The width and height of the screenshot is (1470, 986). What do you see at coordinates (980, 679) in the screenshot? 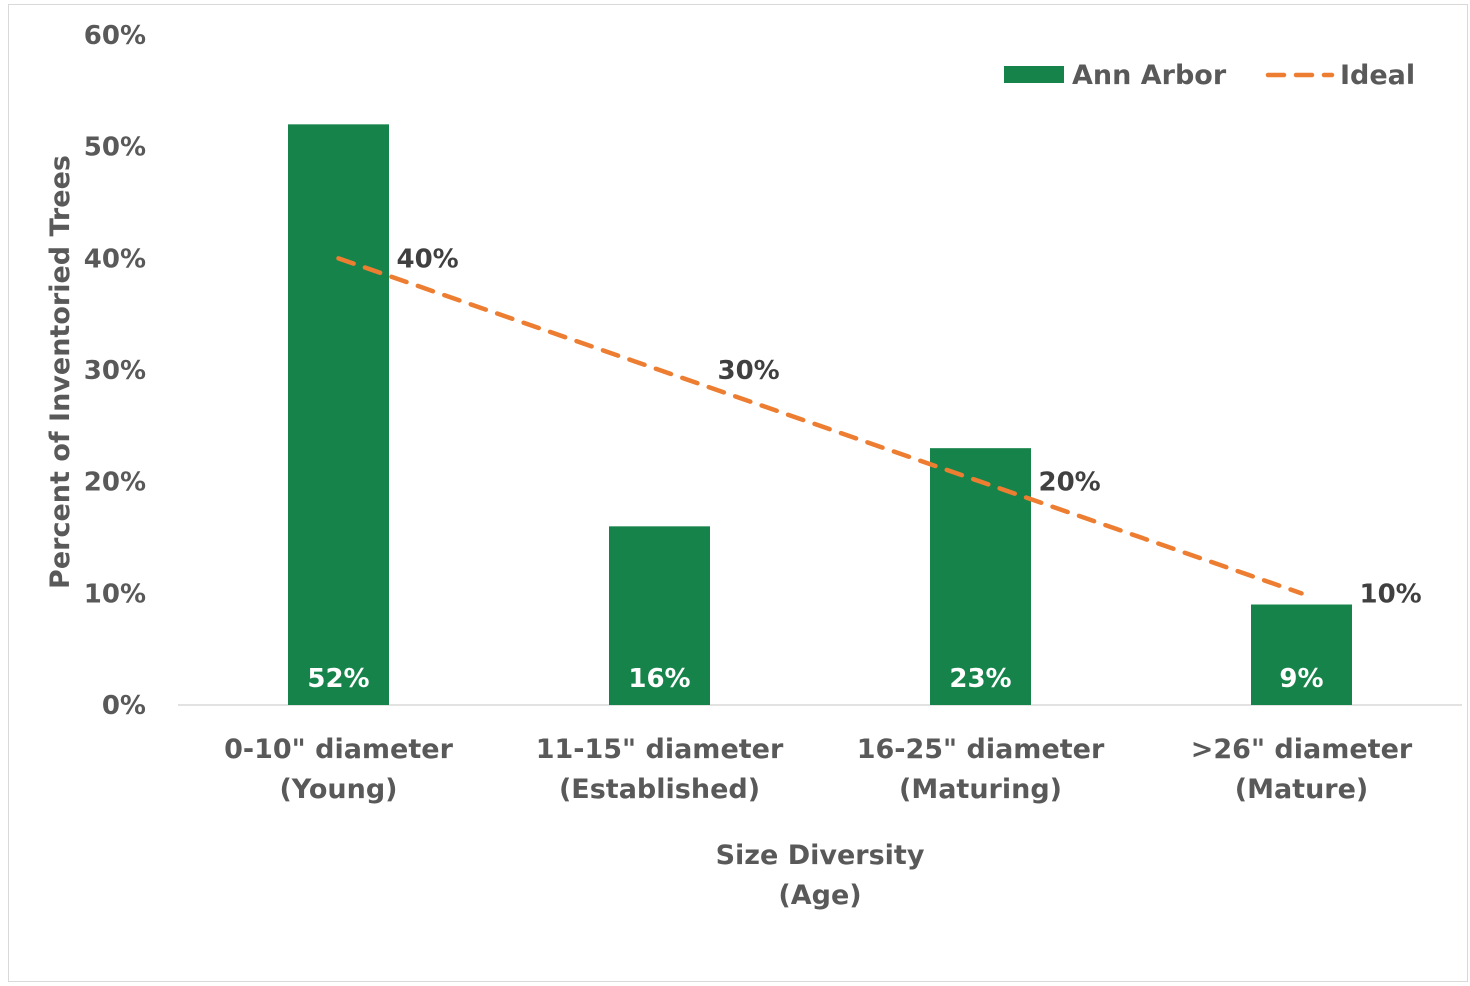
I see `bar-data-label: 23%` at bounding box center [980, 679].